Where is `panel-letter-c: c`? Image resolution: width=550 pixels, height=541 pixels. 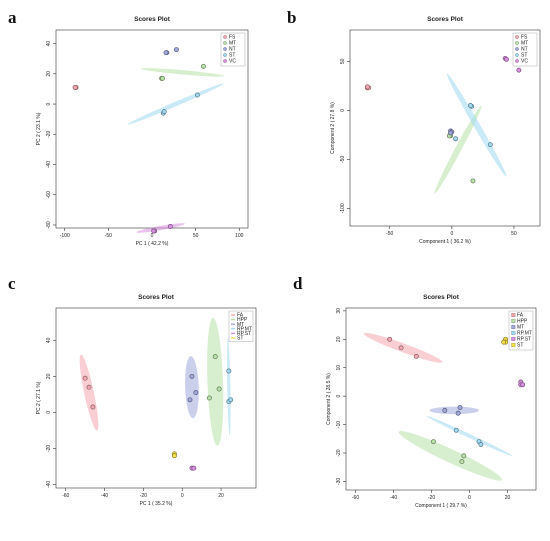 panel-letter-c: c is located at coordinates (12, 283).